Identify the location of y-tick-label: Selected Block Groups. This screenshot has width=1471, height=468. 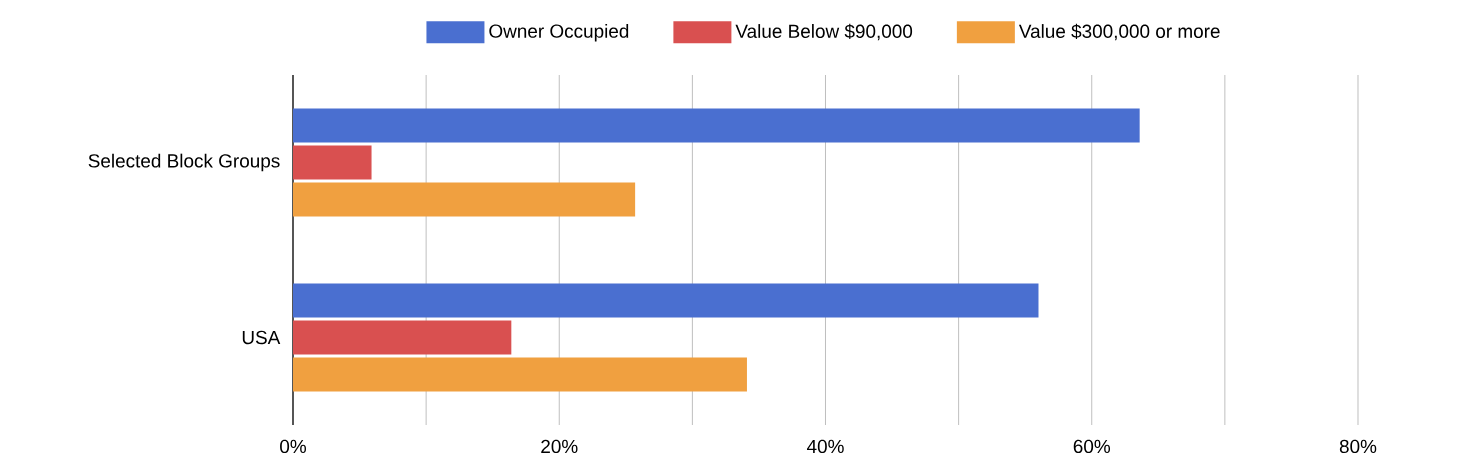
(184, 162).